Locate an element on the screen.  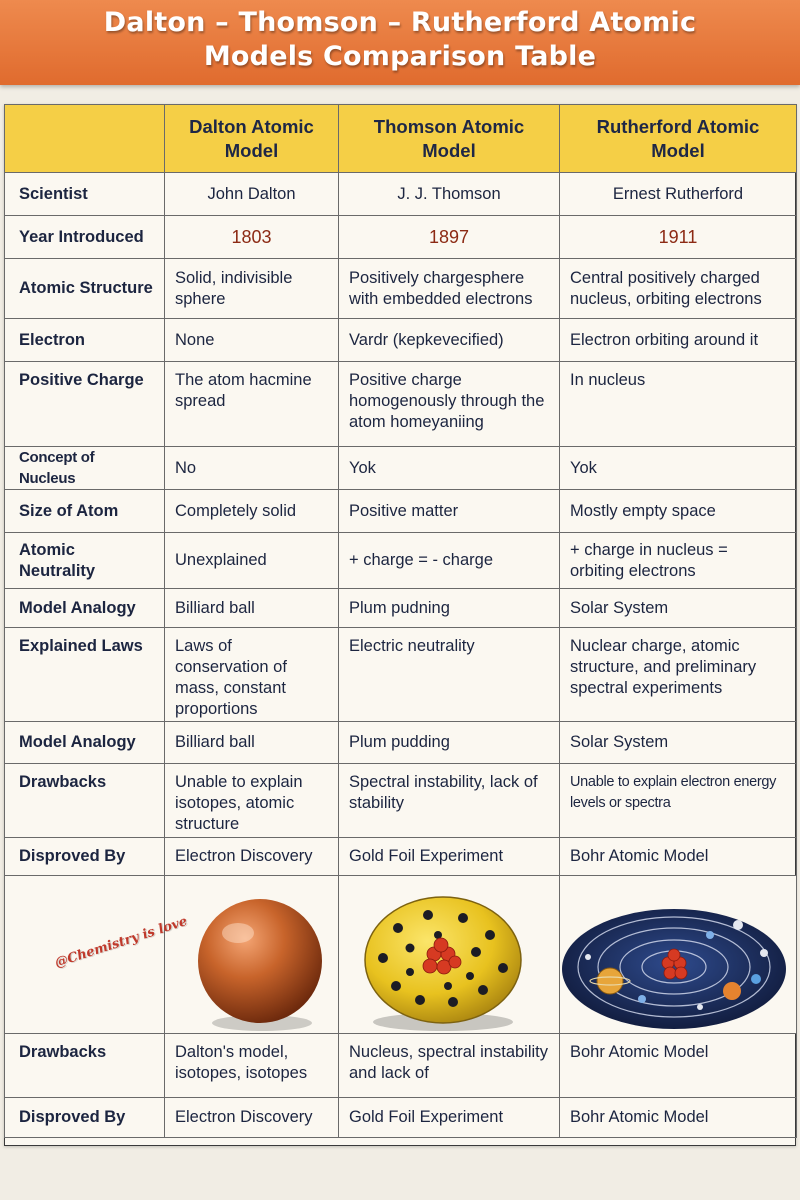
cell-rutherford: Electron orbiting around it is located at coordinates (678, 340).